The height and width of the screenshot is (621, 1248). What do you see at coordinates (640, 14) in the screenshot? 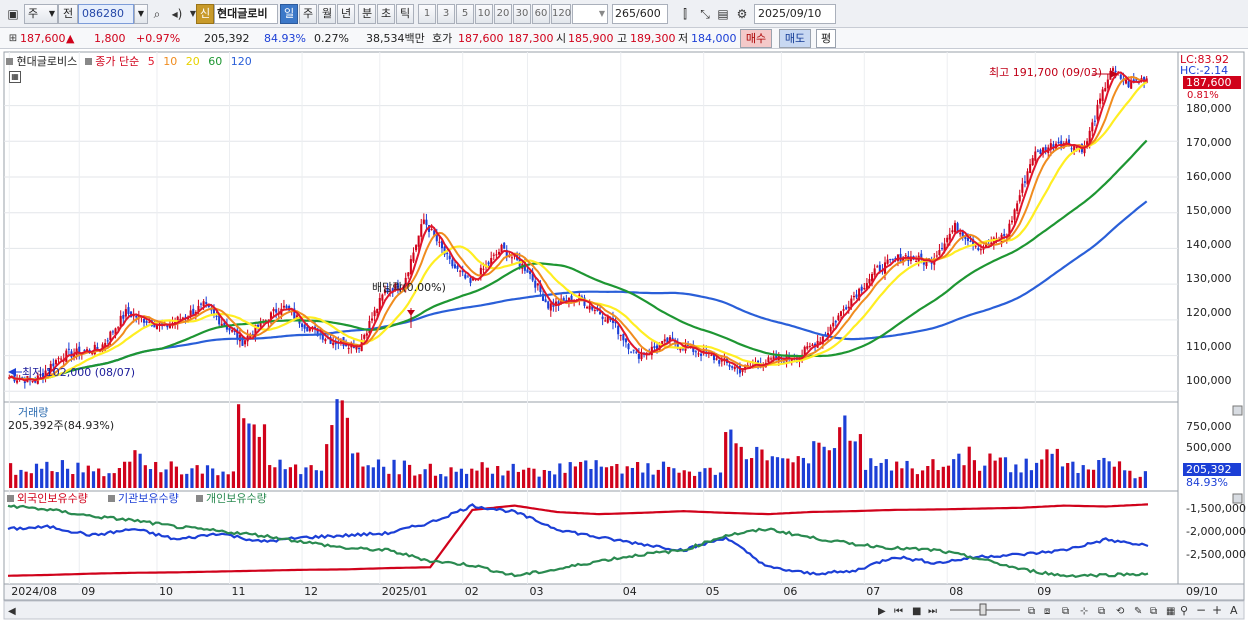
I see `count-field: 265/600` at bounding box center [640, 14].